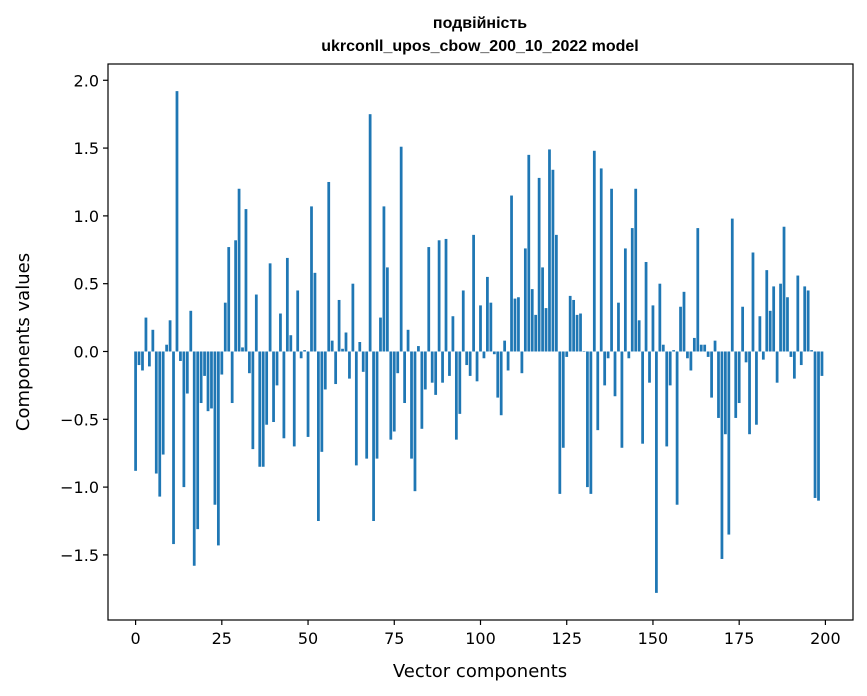 This screenshot has width=867, height=696. Describe the element at coordinates (480, 638) in the screenshot. I see `x-tick-label: 100` at that location.